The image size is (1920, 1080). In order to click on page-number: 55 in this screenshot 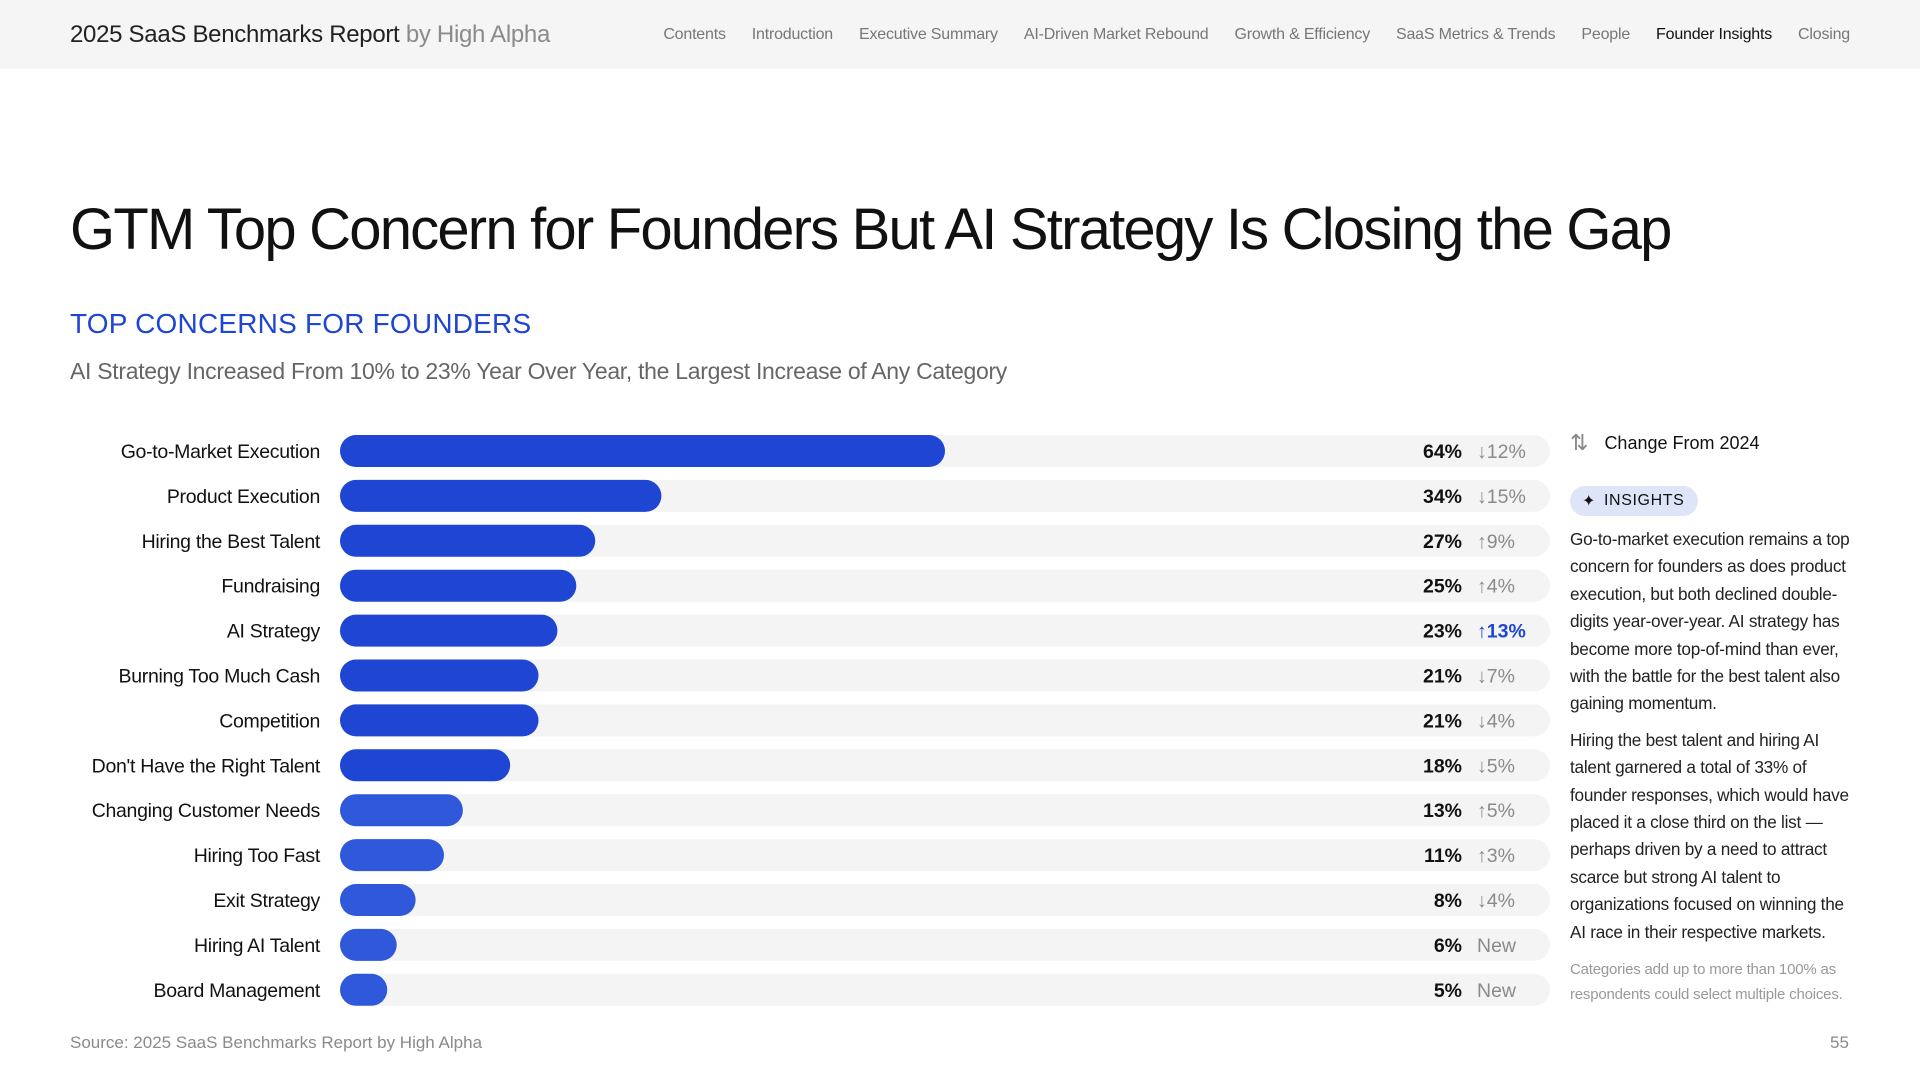, I will do `click(1839, 1042)`.